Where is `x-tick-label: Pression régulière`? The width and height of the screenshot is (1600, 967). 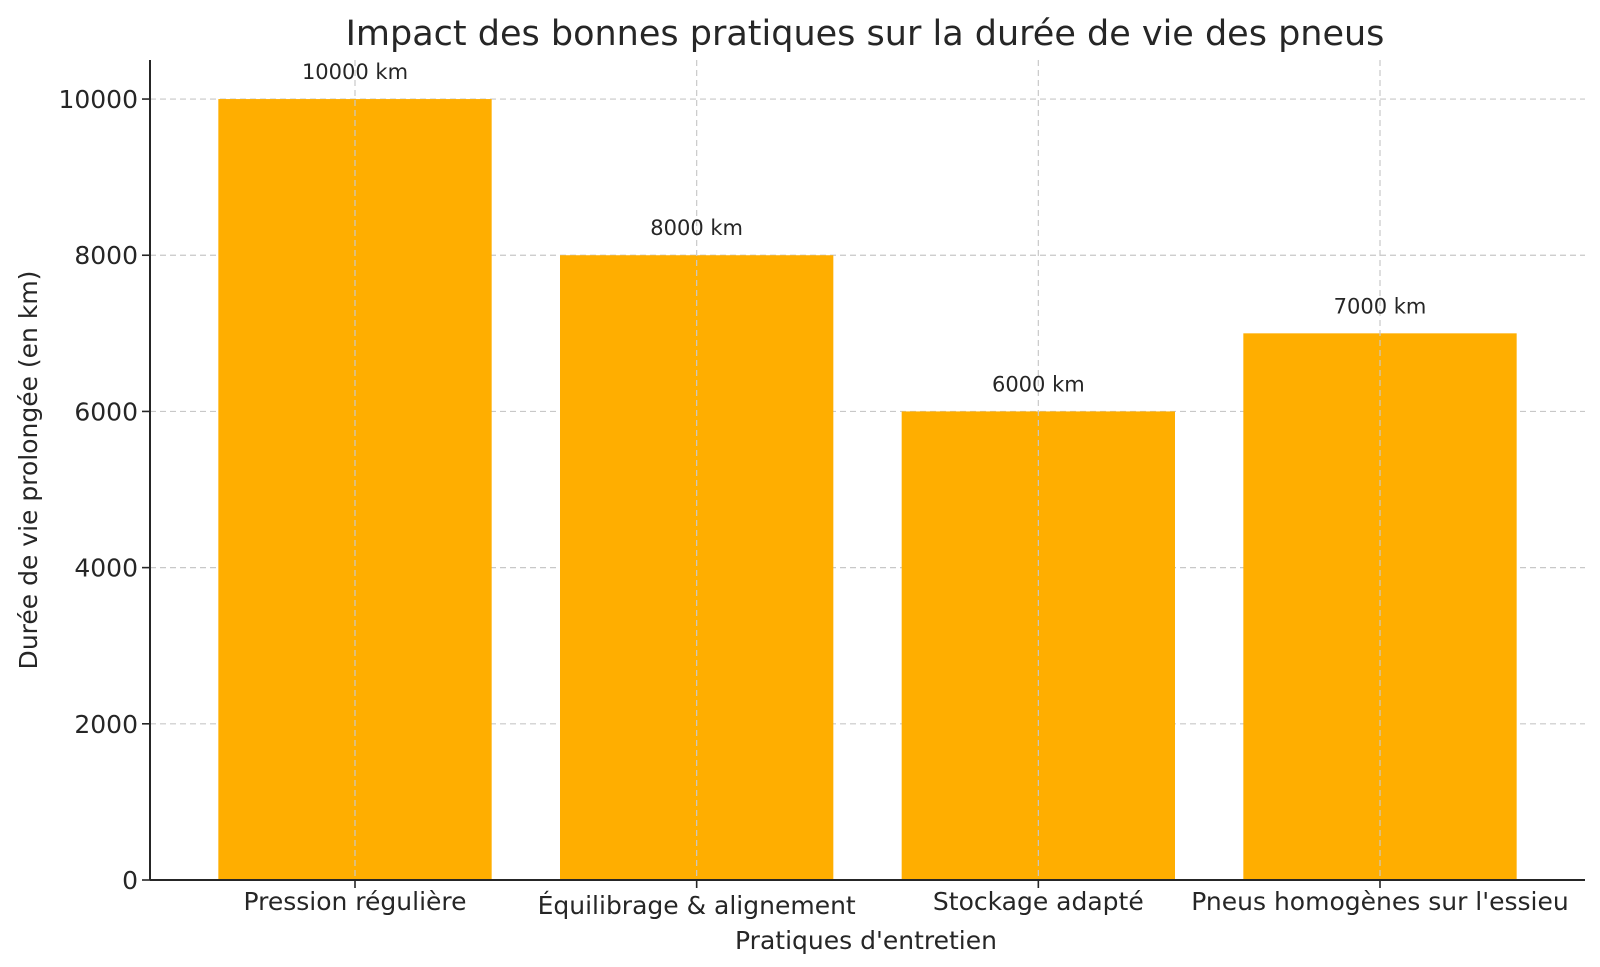 x-tick-label: Pression régulière is located at coordinates (354, 901).